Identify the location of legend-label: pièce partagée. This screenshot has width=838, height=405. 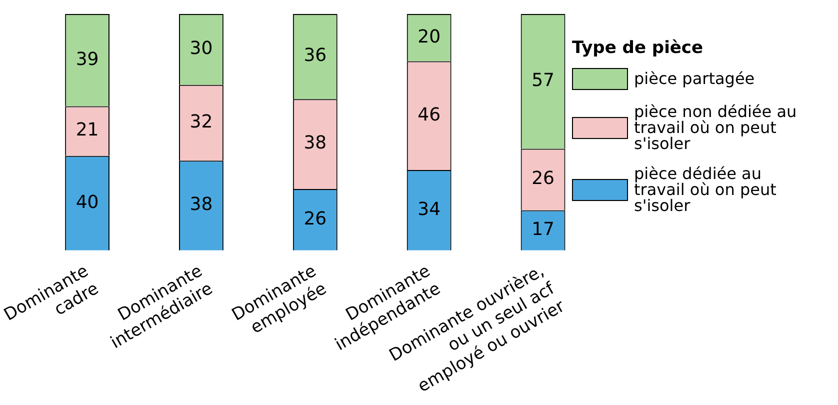
(695, 78).